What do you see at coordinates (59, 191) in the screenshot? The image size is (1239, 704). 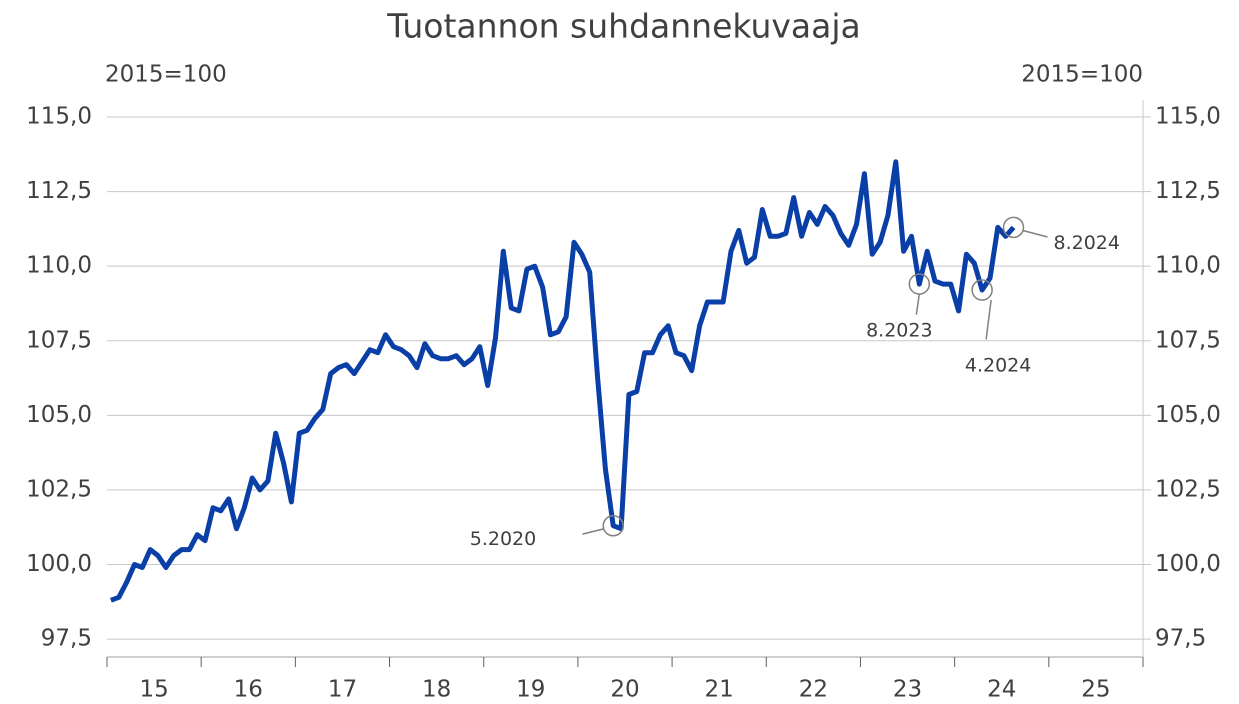 I see `y-tick-label: 112,5` at bounding box center [59, 191].